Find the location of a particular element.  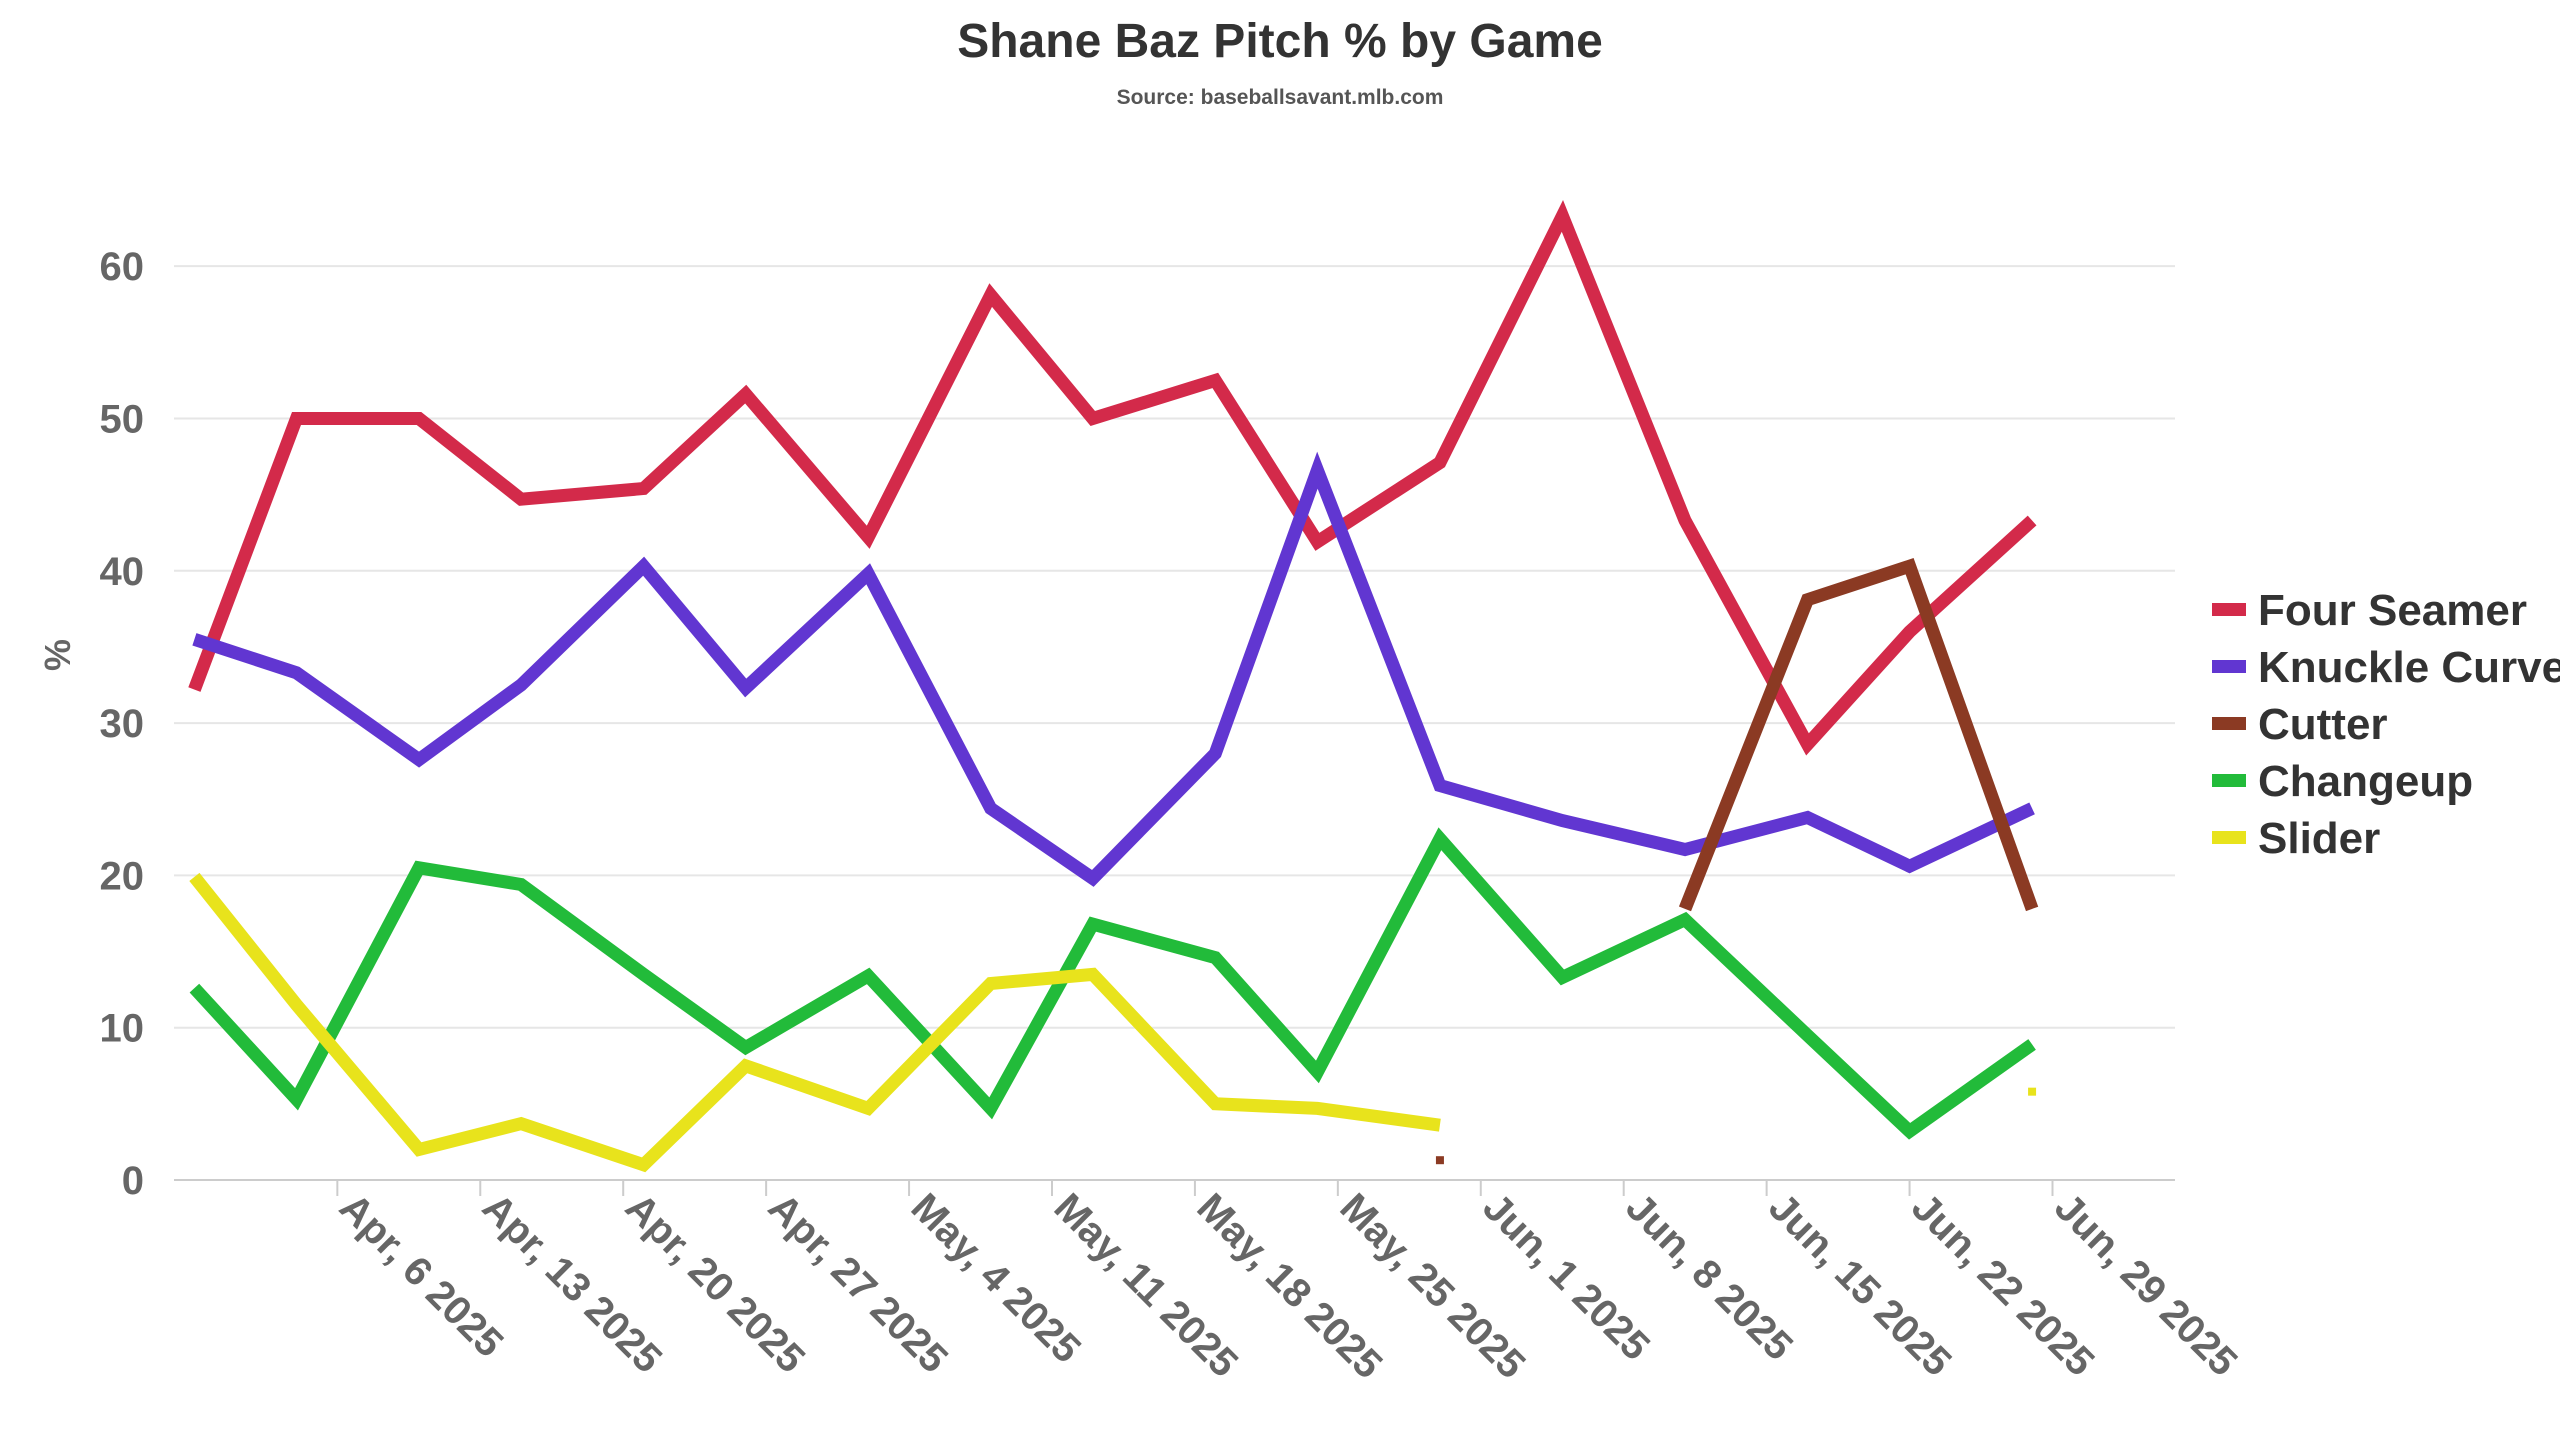

legend-item-four-seamer: Four Seamer is located at coordinates (2369, 610).